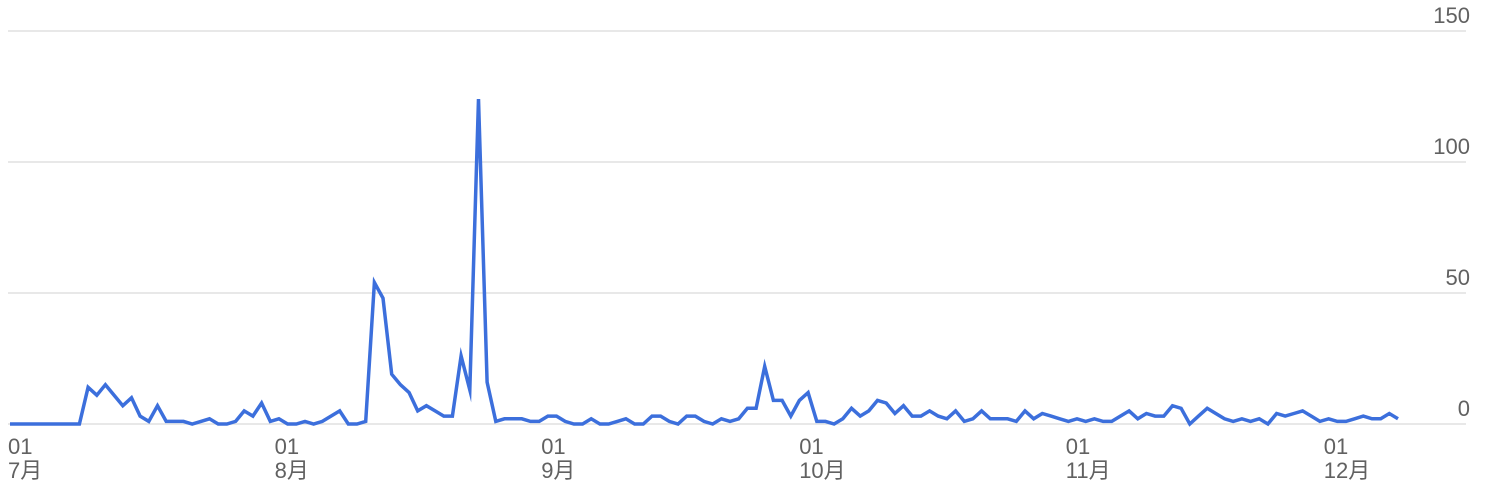  What do you see at coordinates (1088, 470) in the screenshot?
I see `x-tick-month-label: 11月` at bounding box center [1088, 470].